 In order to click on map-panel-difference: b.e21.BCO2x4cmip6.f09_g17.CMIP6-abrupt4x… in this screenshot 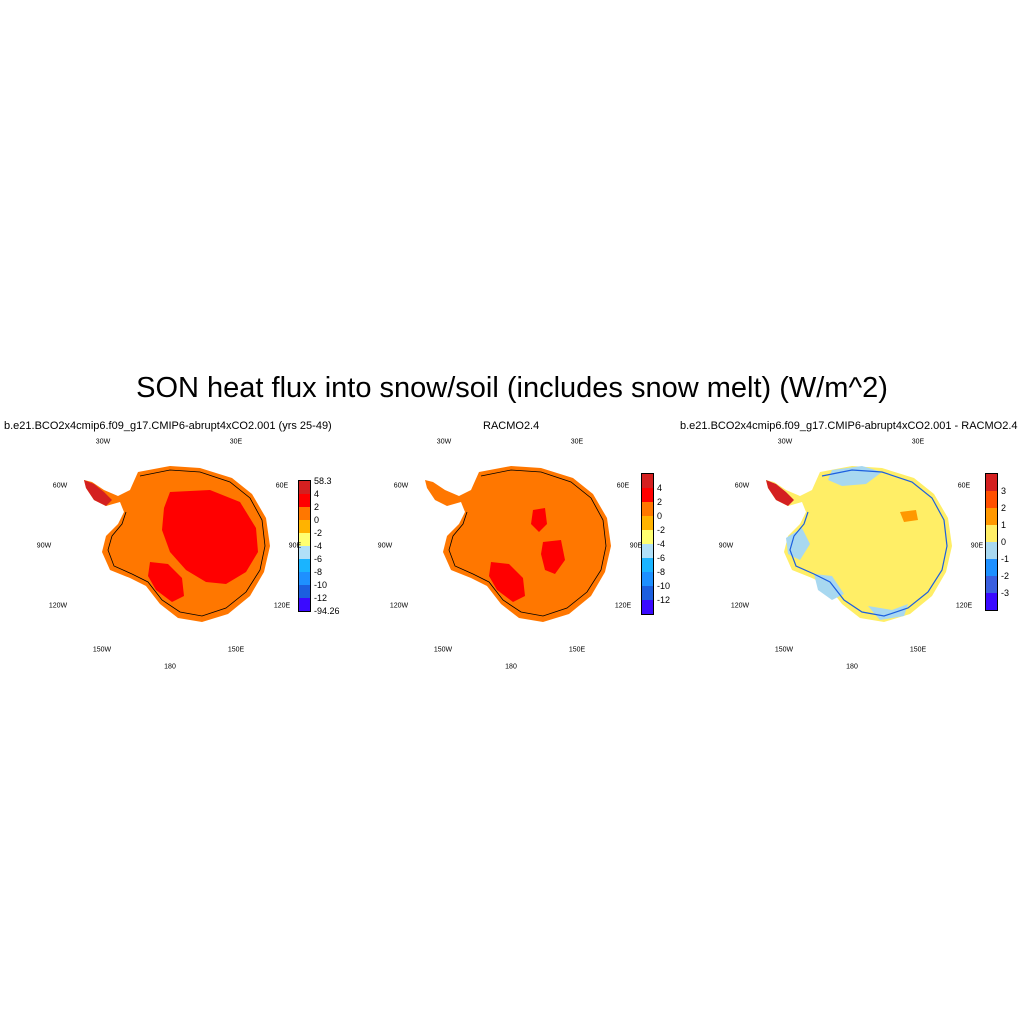, I will do `click(851, 550)`.